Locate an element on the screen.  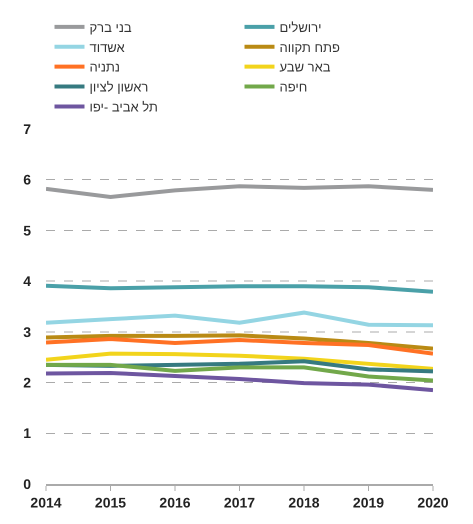
y-tick-label: 0 is located at coordinates (27, 484).